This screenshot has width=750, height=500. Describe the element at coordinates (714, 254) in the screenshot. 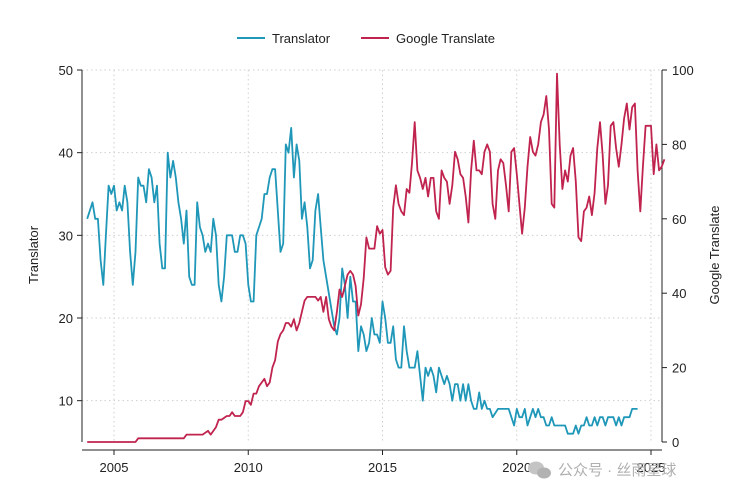

I see `y2-axis-title: Google Translate` at that location.